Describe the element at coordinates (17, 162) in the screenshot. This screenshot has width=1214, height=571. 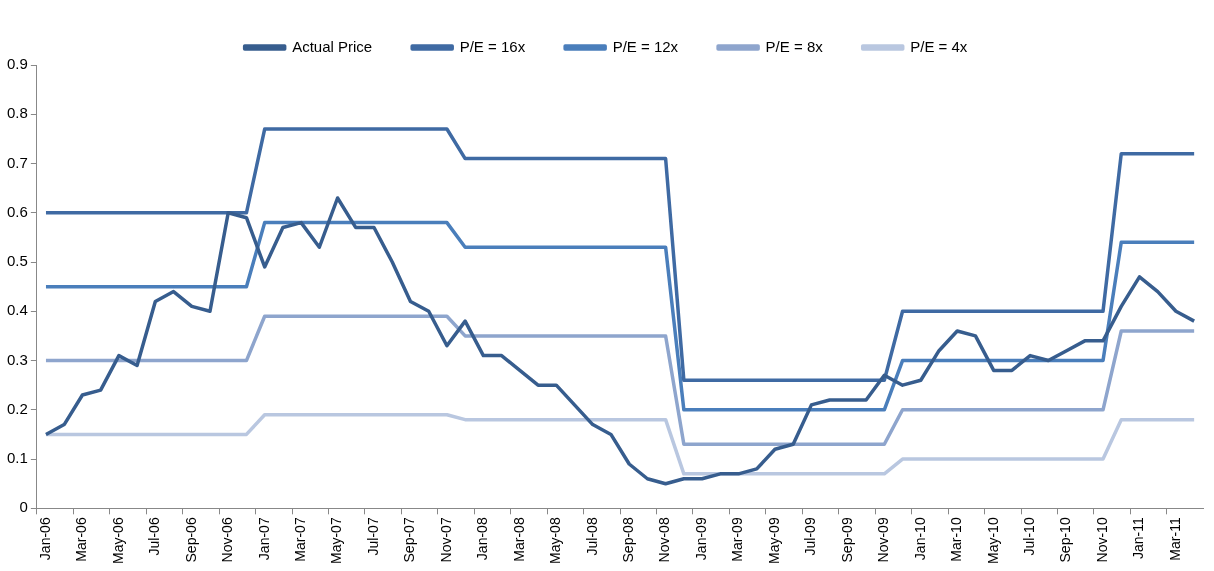
I see `y-tick-label: 0.7` at that location.